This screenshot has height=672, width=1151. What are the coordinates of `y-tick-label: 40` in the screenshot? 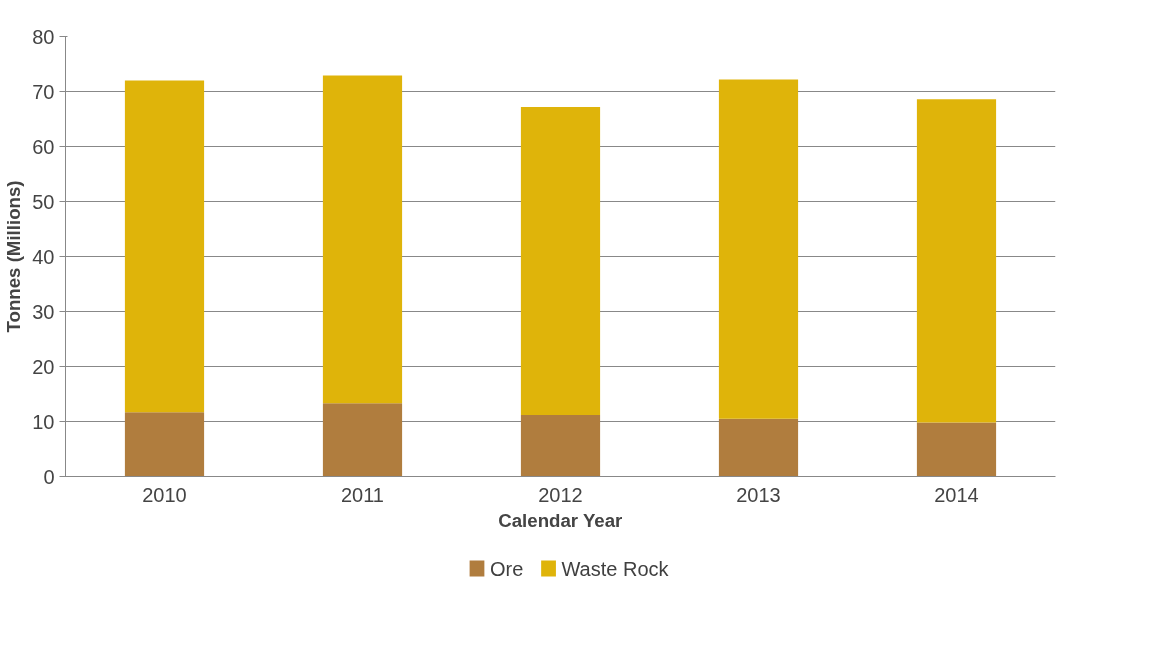 It's located at (43, 256).